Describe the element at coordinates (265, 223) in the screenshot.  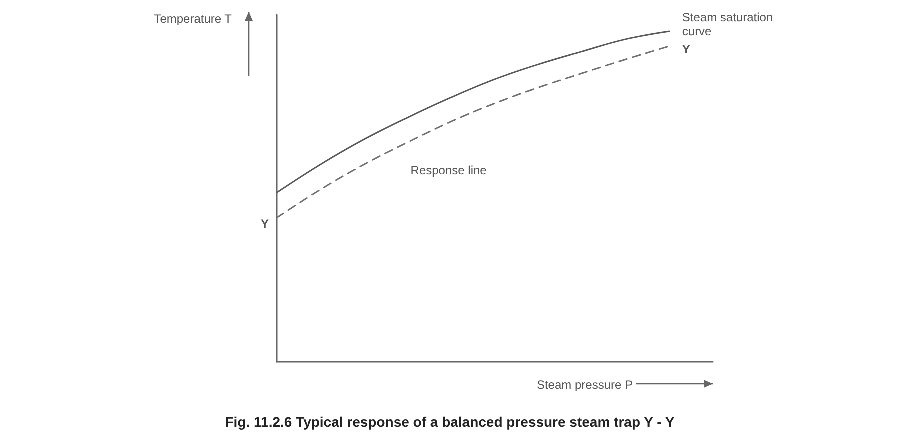
I see `text: Y` at that location.